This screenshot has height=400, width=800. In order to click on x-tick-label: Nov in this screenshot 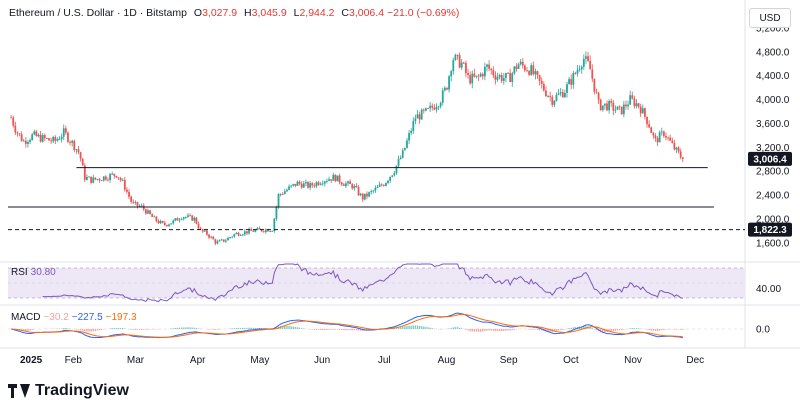, I will do `click(633, 360)`.